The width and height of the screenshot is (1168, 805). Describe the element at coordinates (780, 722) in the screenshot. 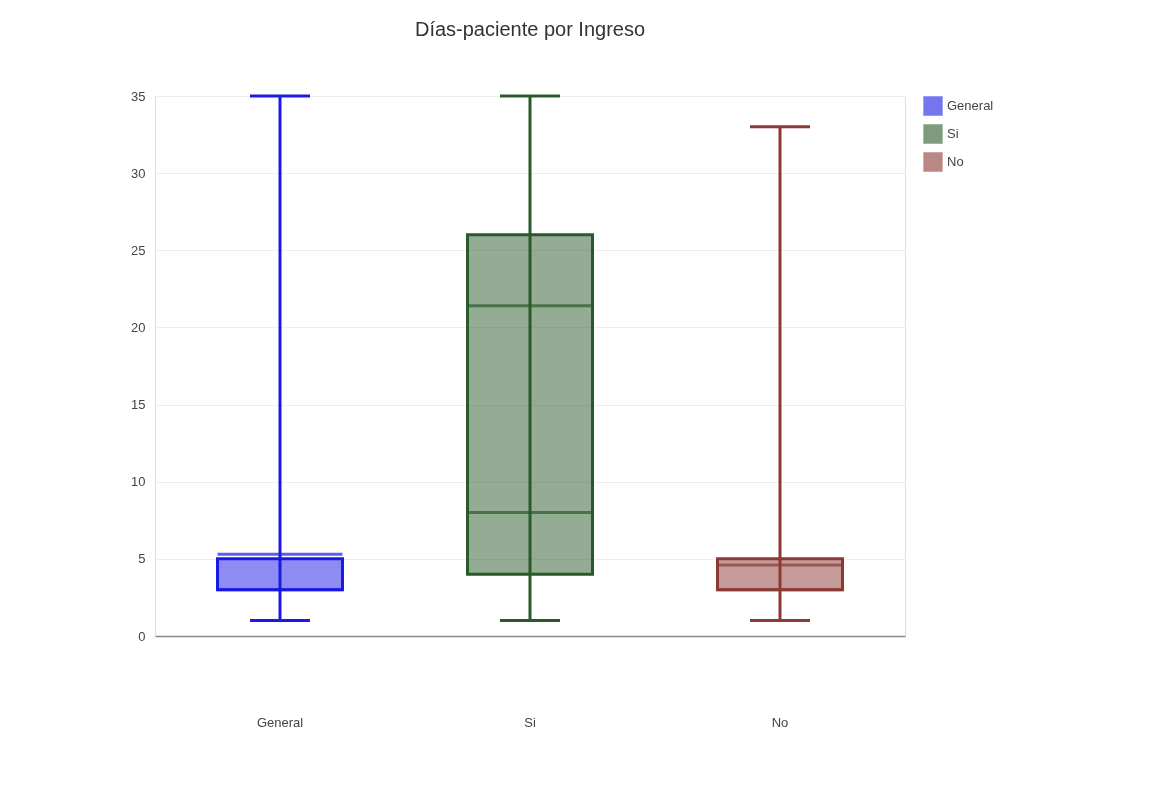

I see `x-tick-label: No` at that location.